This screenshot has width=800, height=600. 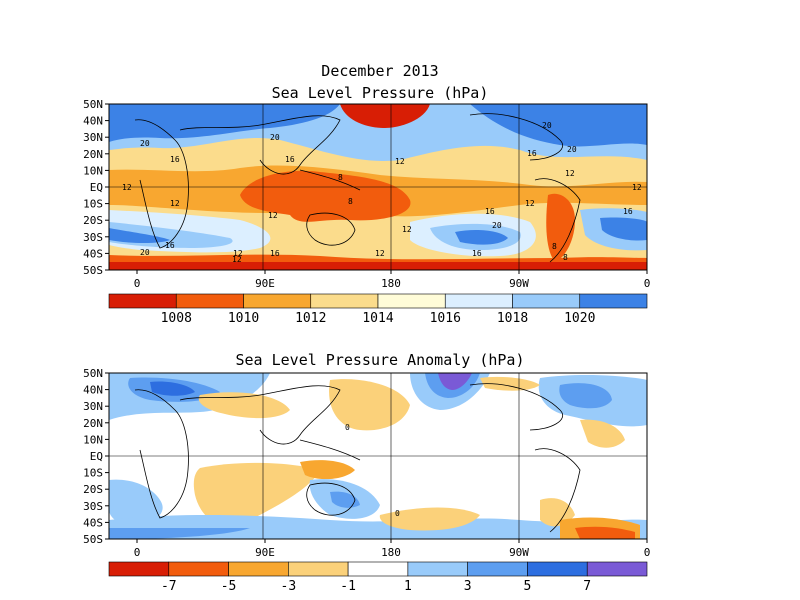 I want to click on colorbar-label: 1010, so click(x=243, y=318).